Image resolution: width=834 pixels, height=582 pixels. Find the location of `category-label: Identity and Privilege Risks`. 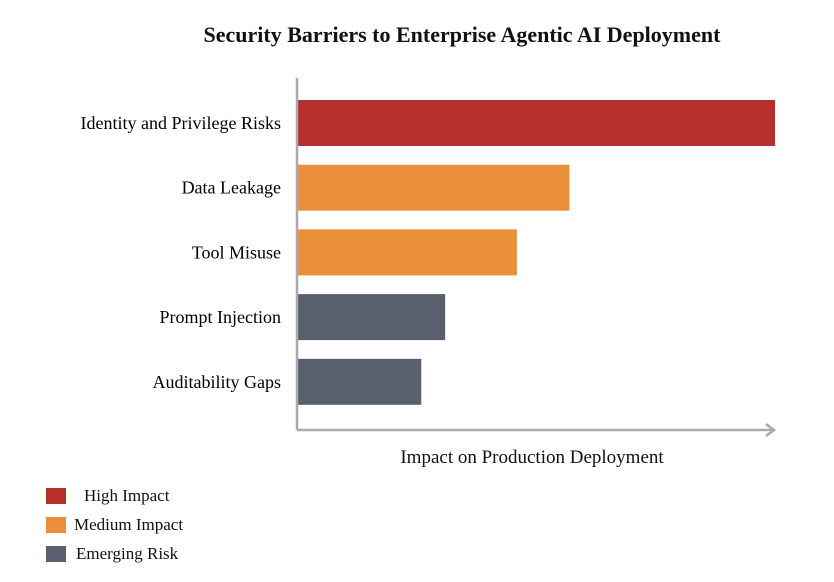

category-label: Identity and Privilege Risks is located at coordinates (181, 123).